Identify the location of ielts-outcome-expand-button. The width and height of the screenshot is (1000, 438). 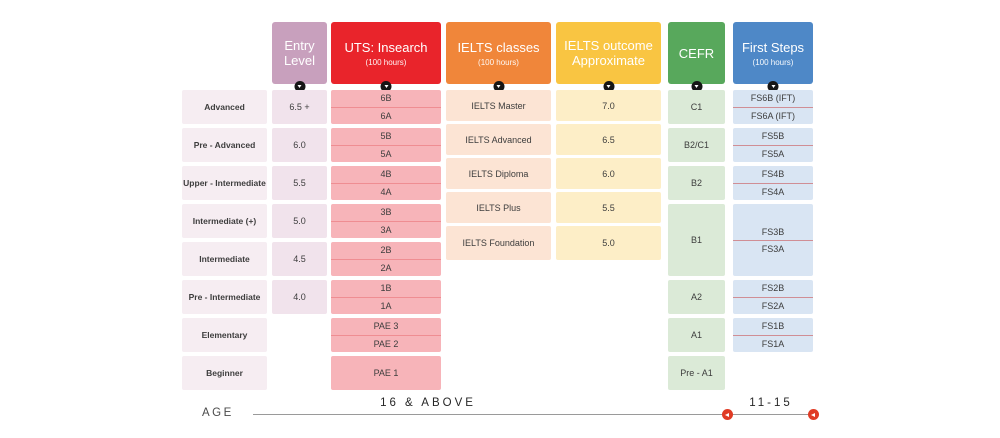
(608, 86).